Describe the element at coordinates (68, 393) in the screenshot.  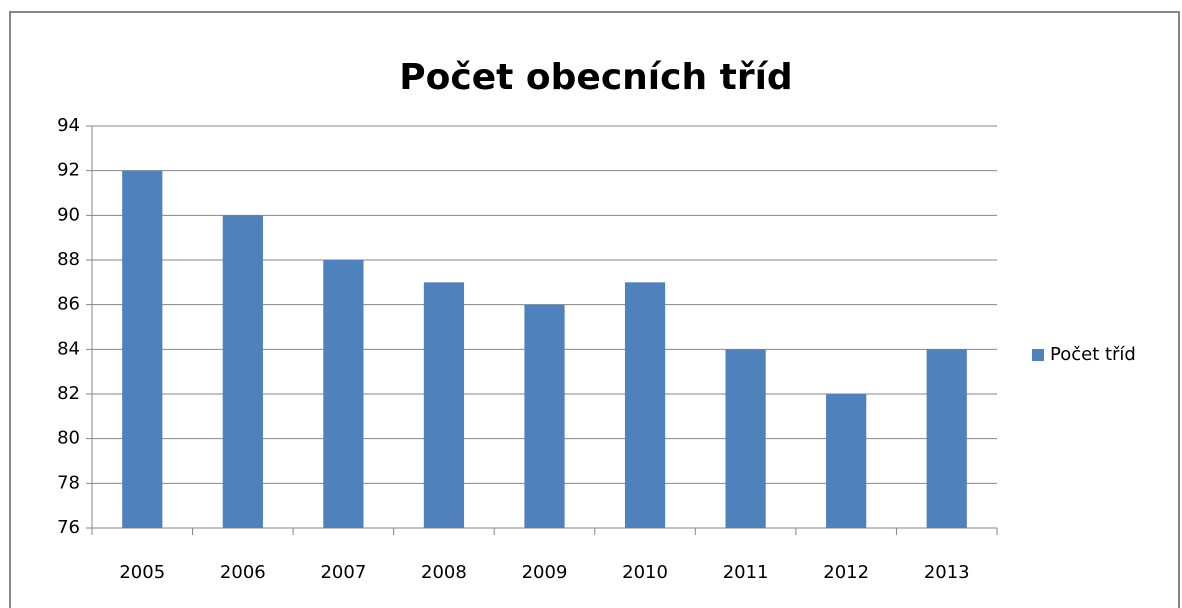
I see `y-tick-label: 82` at that location.